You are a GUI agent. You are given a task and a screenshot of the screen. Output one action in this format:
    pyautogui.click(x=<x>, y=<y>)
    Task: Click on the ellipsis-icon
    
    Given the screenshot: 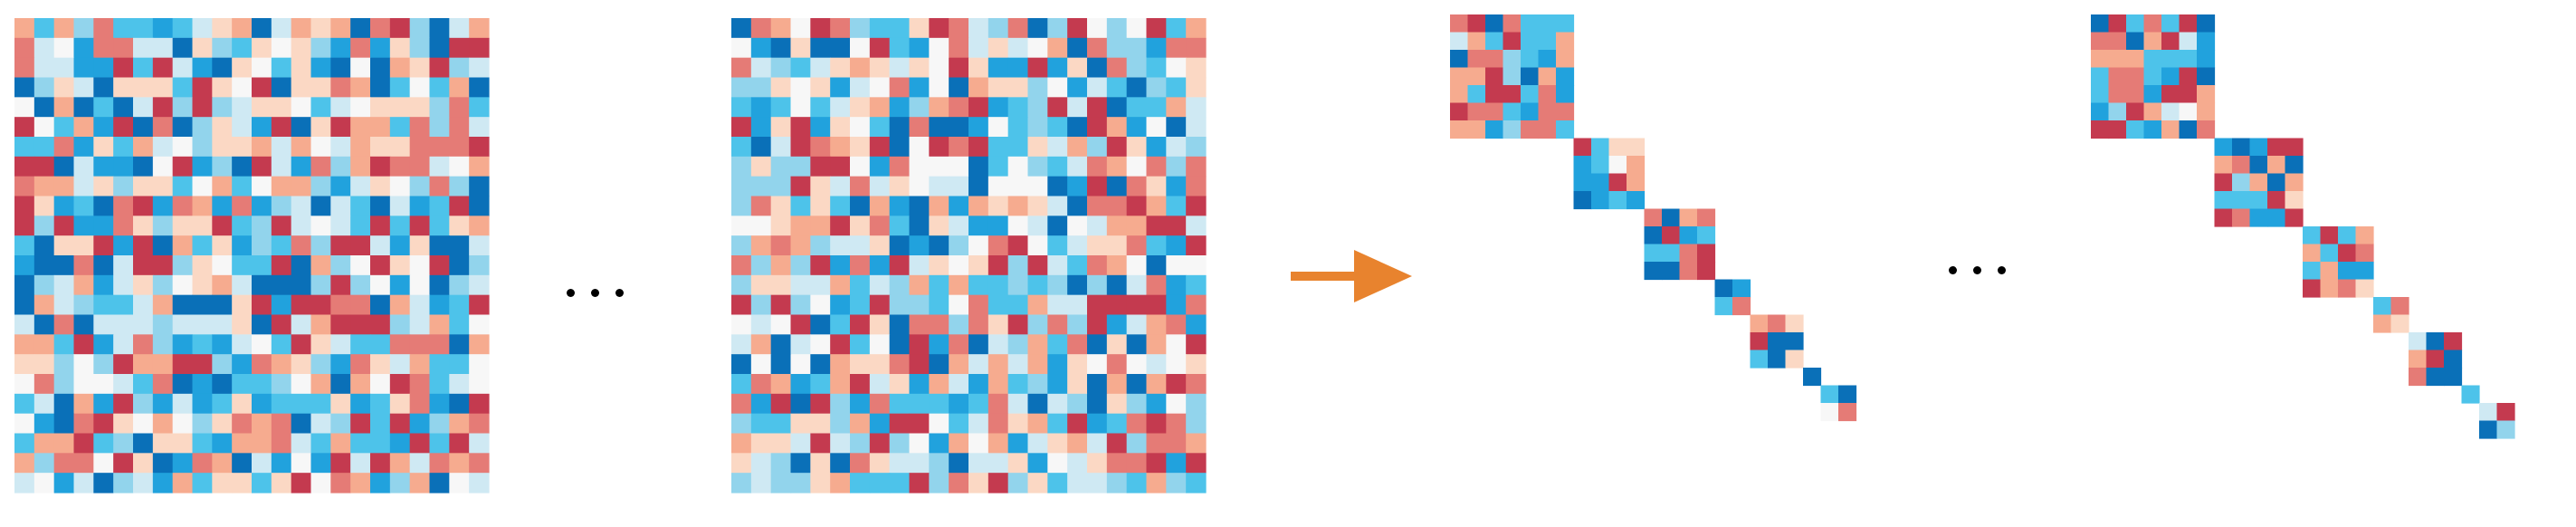 What is the action you would take?
    pyautogui.click(x=1977, y=270)
    